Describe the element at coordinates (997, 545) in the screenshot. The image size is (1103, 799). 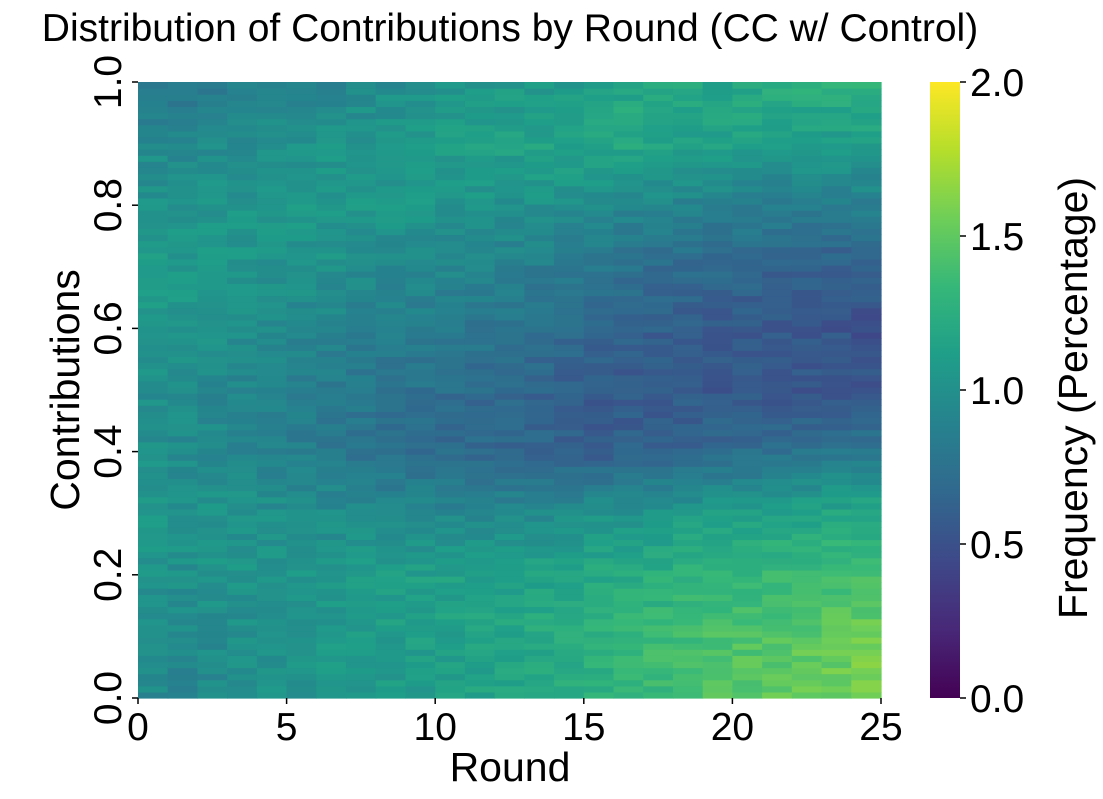
I see `colorbar-tick-label: 0.5` at that location.